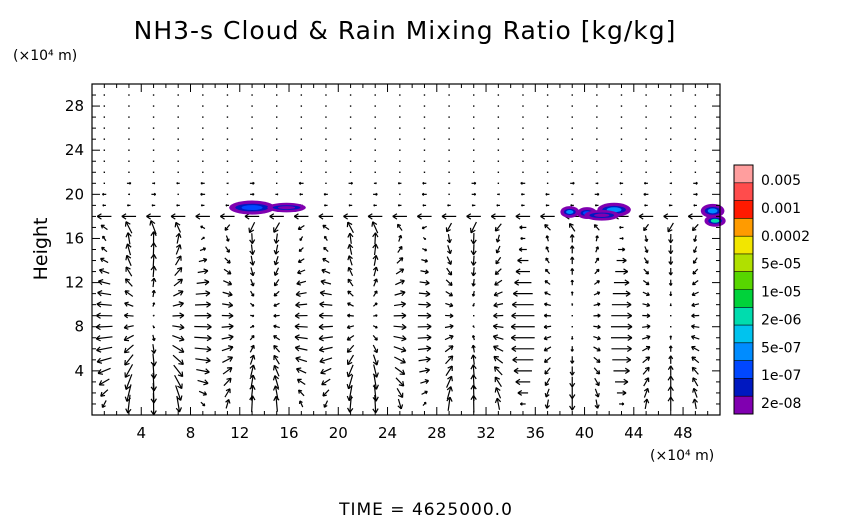 The height and width of the screenshot is (519, 854). Describe the element at coordinates (781, 348) in the screenshot. I see `colorbar-label: 5e-07` at that location.